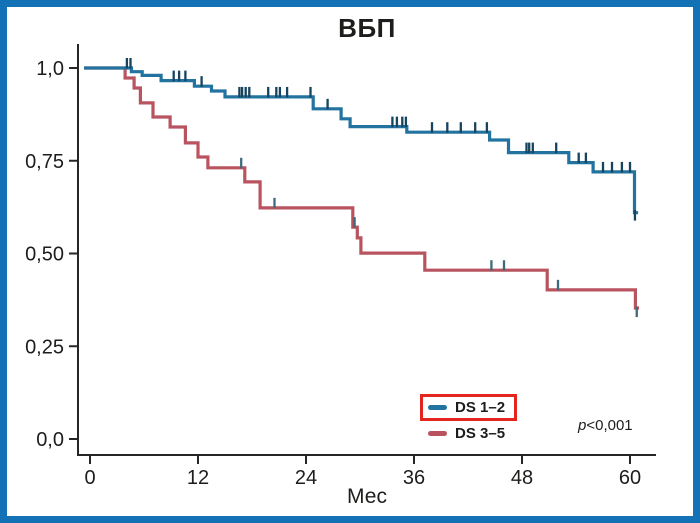 The width and height of the screenshot is (700, 523). I want to click on legend-label-ds-3-5: DS 3–5, so click(480, 433).